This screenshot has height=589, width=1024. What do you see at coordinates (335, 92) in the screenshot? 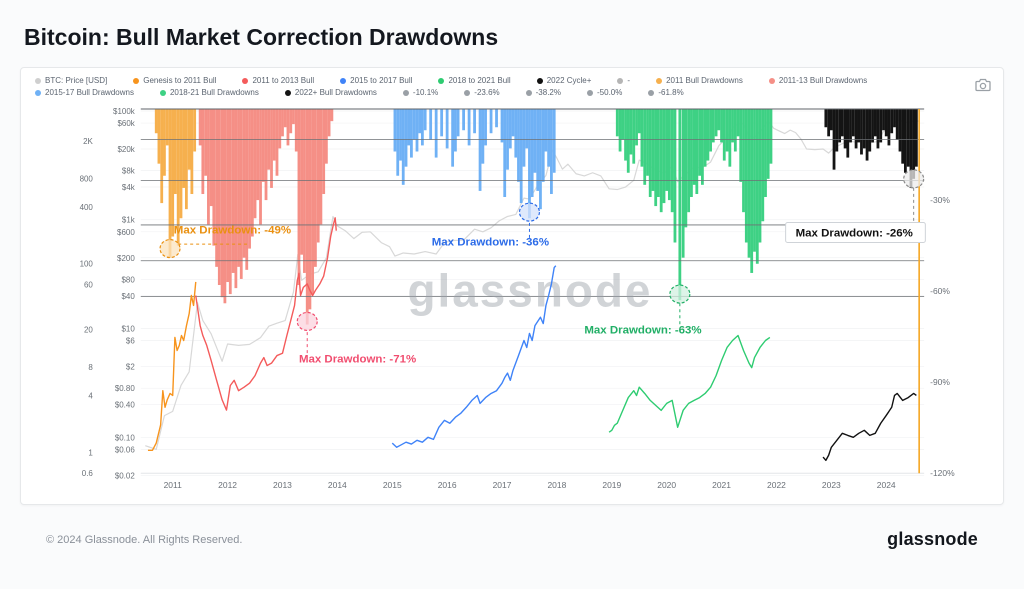
I see `legend-label: 2022+ Bull Drawdowns` at bounding box center [335, 92].